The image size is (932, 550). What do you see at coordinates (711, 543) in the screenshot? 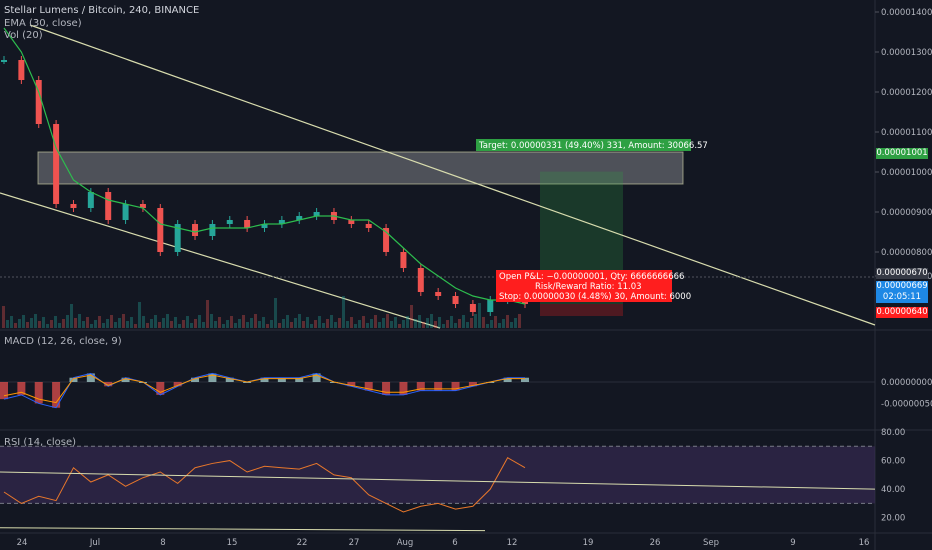
I see `time-axis-label: Sep` at bounding box center [711, 543].